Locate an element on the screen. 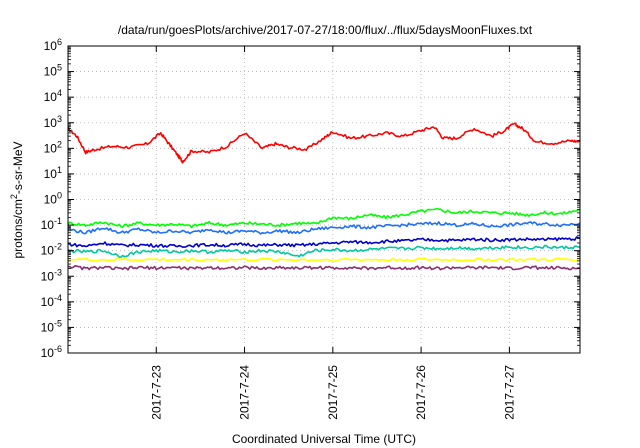  x-tick-label: 2017-7-26 is located at coordinates (421, 392).